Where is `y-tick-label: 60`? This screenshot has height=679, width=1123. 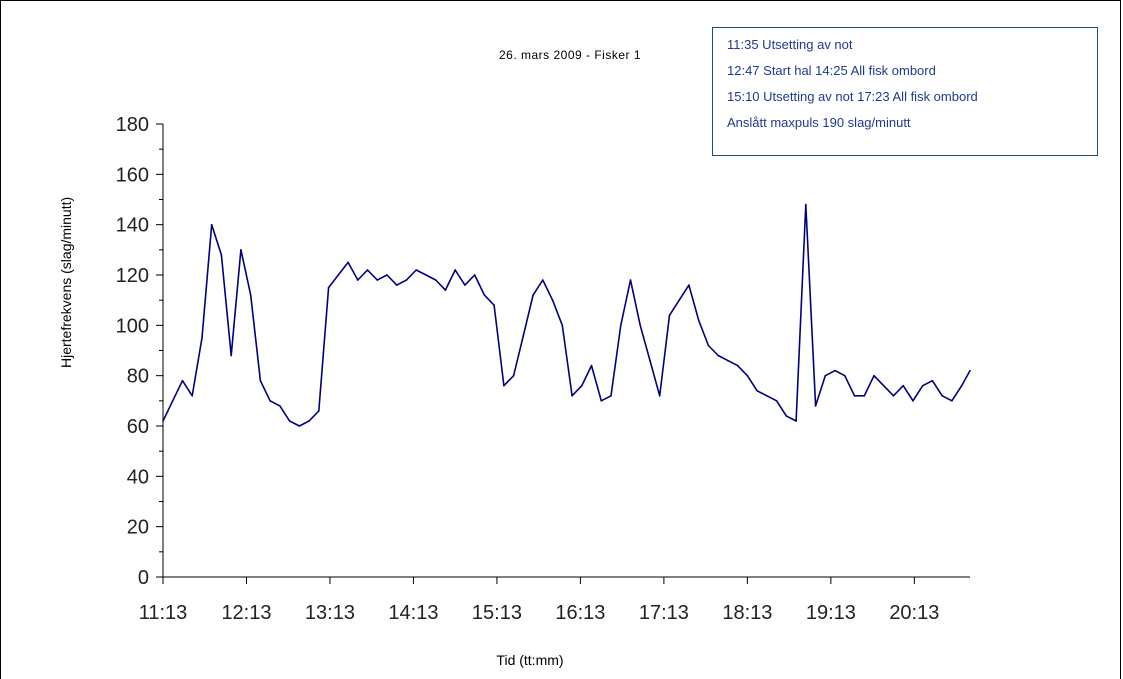
y-tick-label: 60 is located at coordinates (138, 427).